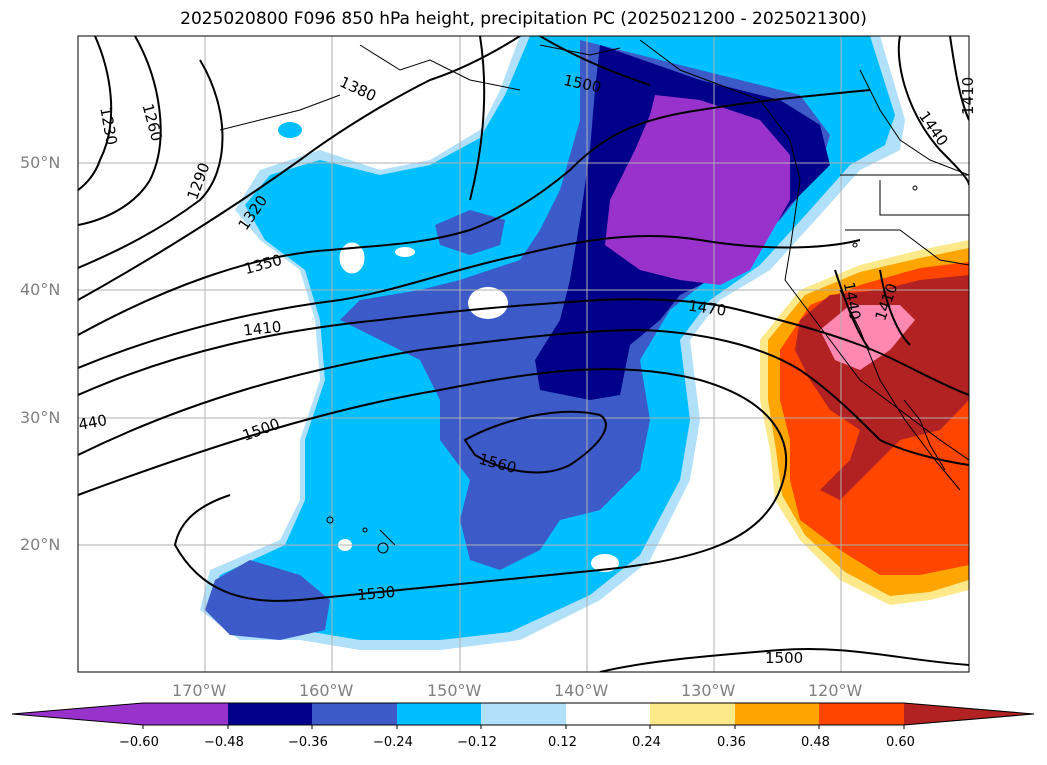 This screenshot has height=765, width=1047. Describe the element at coordinates (835, 690) in the screenshot. I see `lon-tick-label: 120°W` at that location.